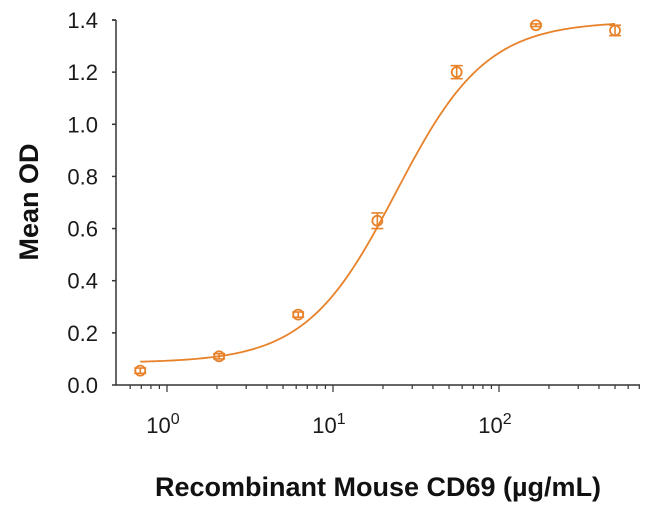  Describe the element at coordinates (507, 419) in the screenshot. I see `x-tick-exponent: 2` at that location.